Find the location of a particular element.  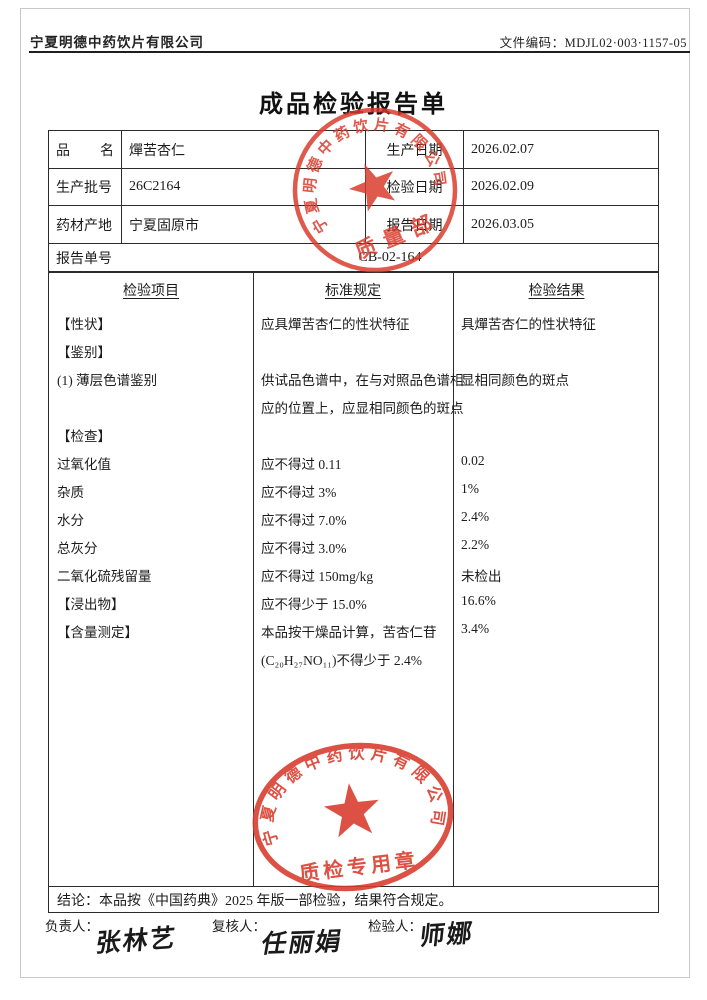

prod-date-label: 生产日期 is located at coordinates (415, 149).